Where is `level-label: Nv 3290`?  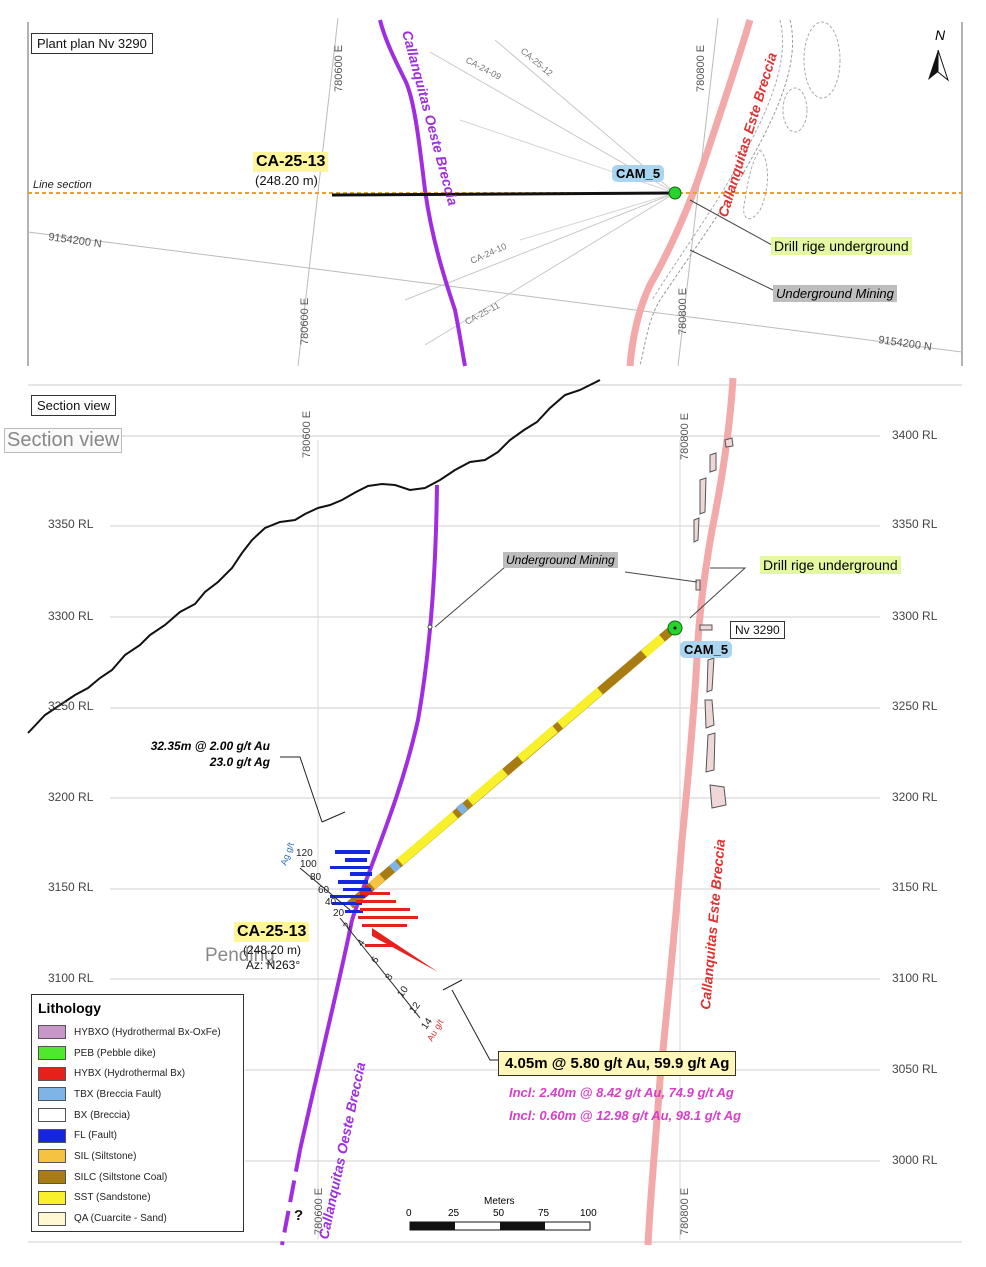
level-label: Nv 3290 is located at coordinates (757, 630).